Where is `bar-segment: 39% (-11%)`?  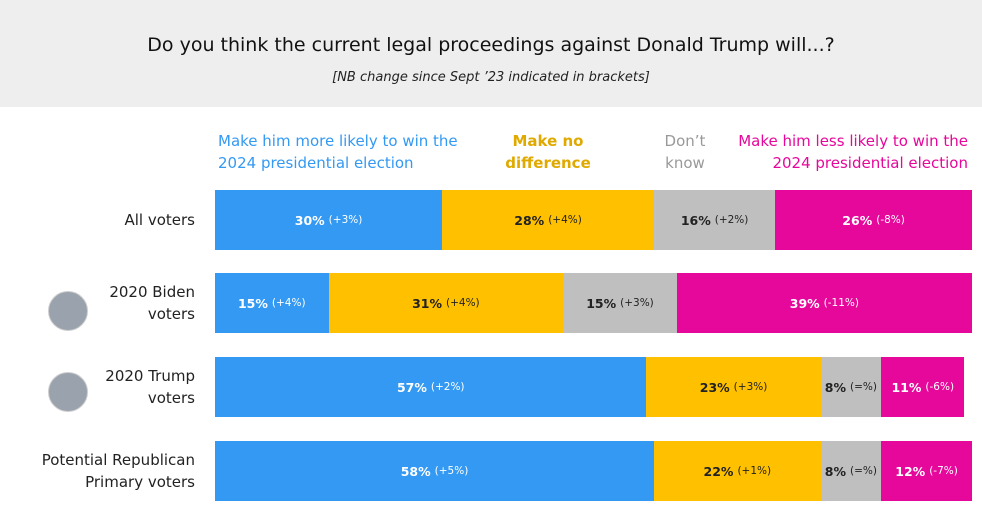
bar-segment: 39% (-11%) is located at coordinates (824, 303).